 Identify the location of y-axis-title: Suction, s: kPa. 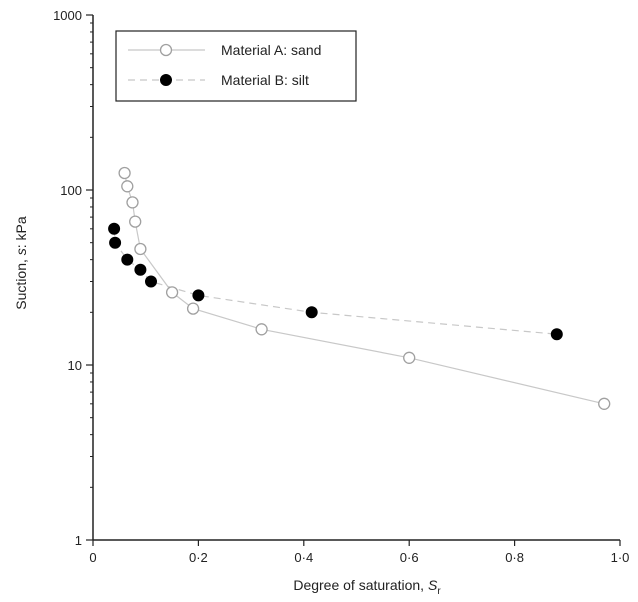
(21, 263).